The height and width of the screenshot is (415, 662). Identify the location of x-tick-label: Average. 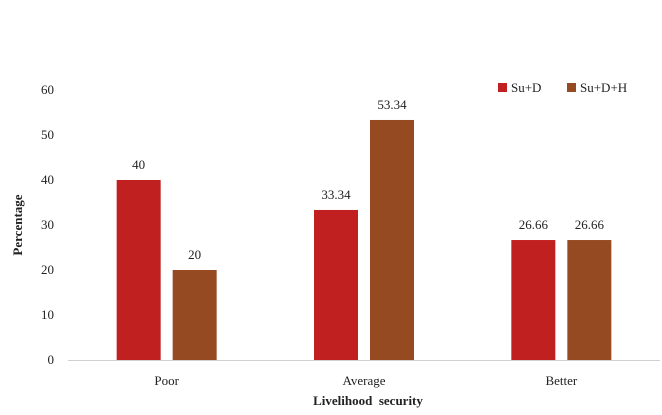
(363, 380).